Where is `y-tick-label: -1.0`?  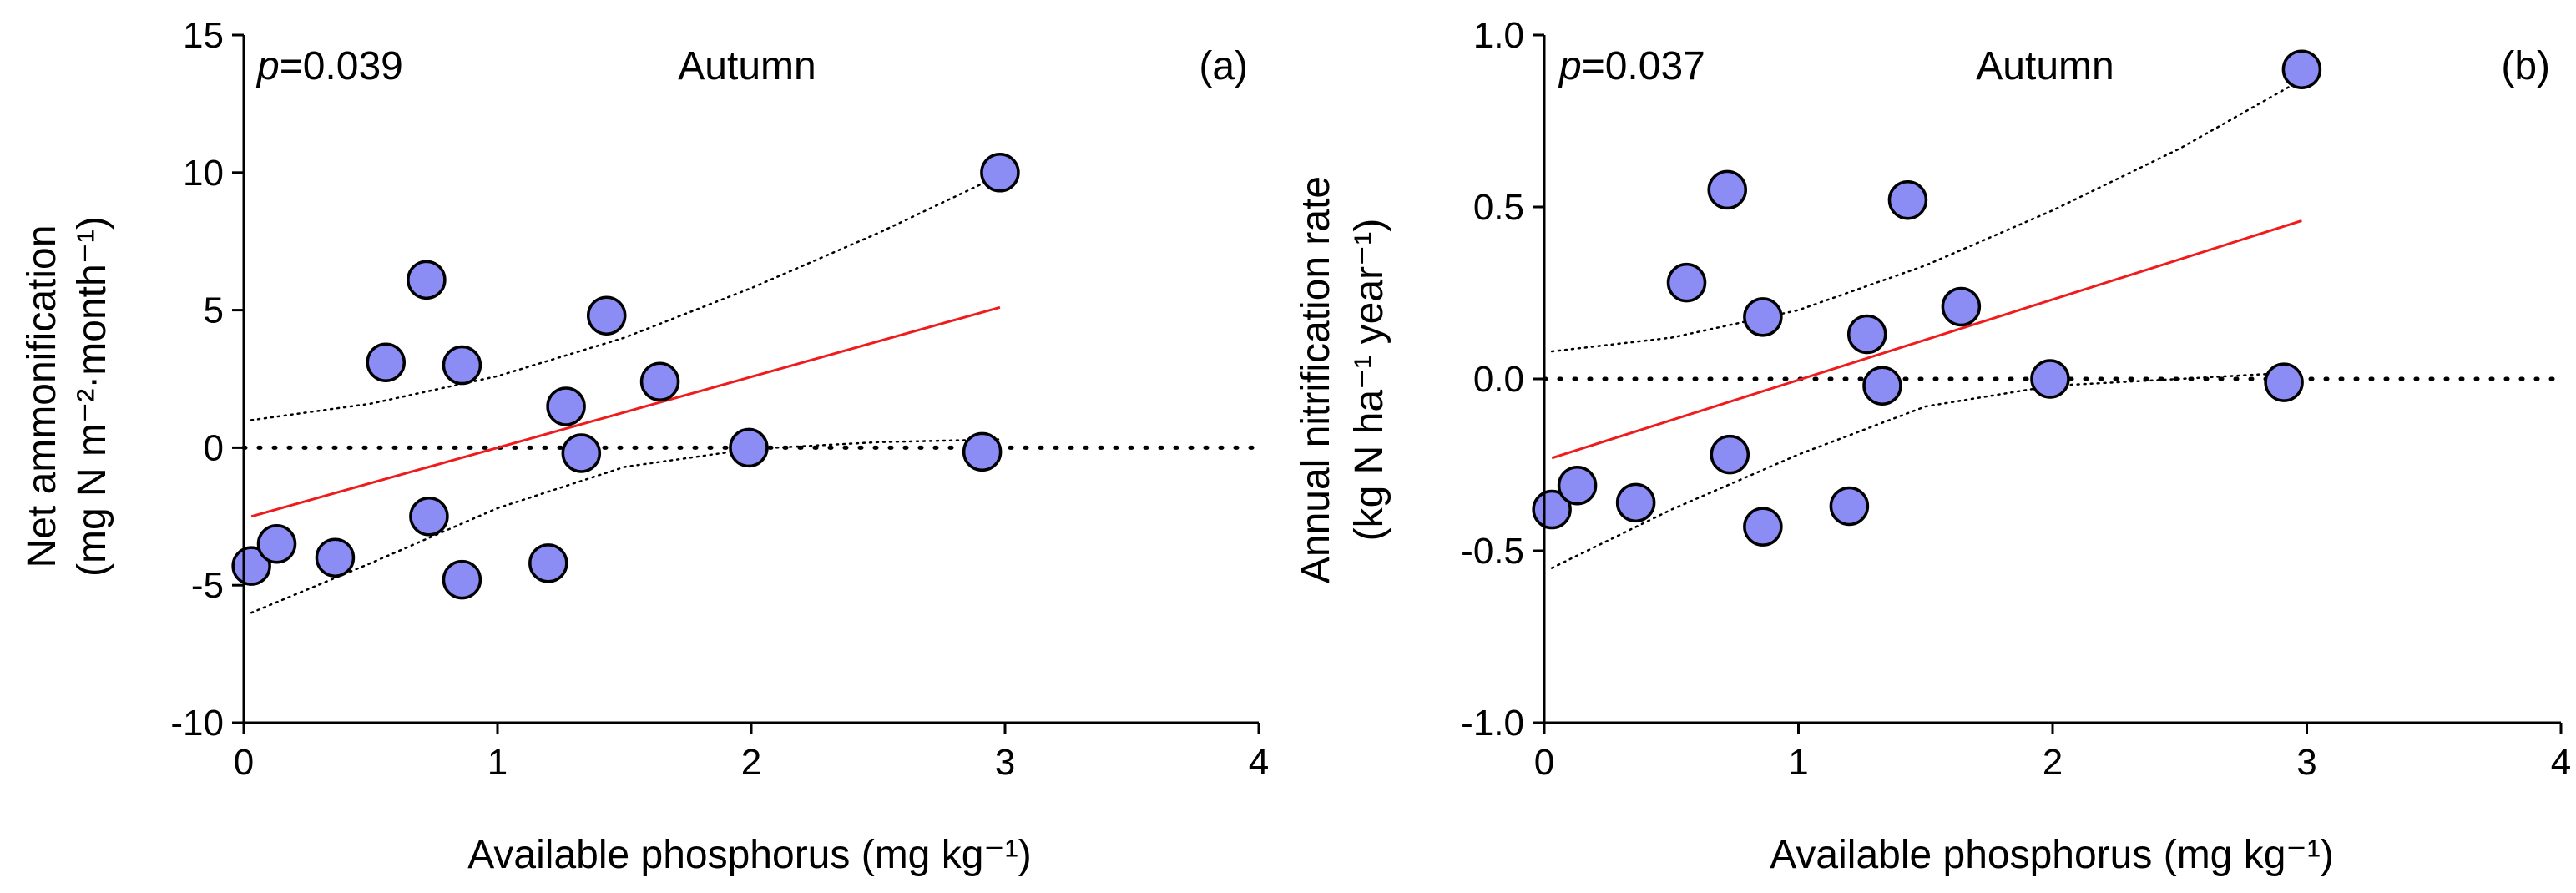
y-tick-label: -1.0 is located at coordinates (1492, 723).